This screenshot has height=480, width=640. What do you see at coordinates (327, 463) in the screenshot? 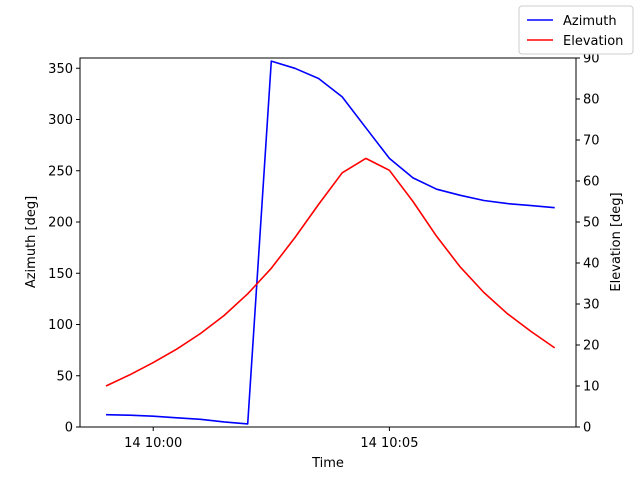
I see `x-axis-label: Time` at bounding box center [327, 463].